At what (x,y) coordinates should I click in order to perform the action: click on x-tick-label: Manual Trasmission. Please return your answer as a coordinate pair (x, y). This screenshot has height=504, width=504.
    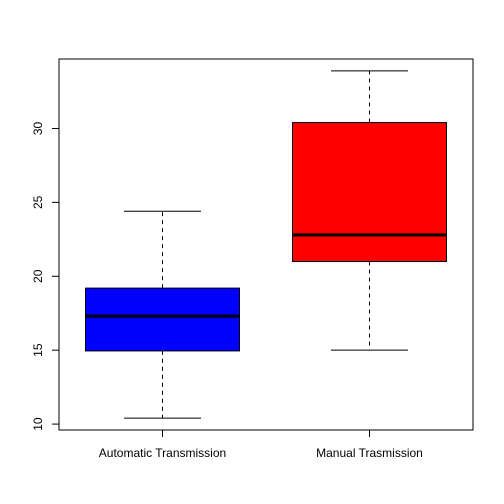
    Looking at the image, I should click on (369, 453).